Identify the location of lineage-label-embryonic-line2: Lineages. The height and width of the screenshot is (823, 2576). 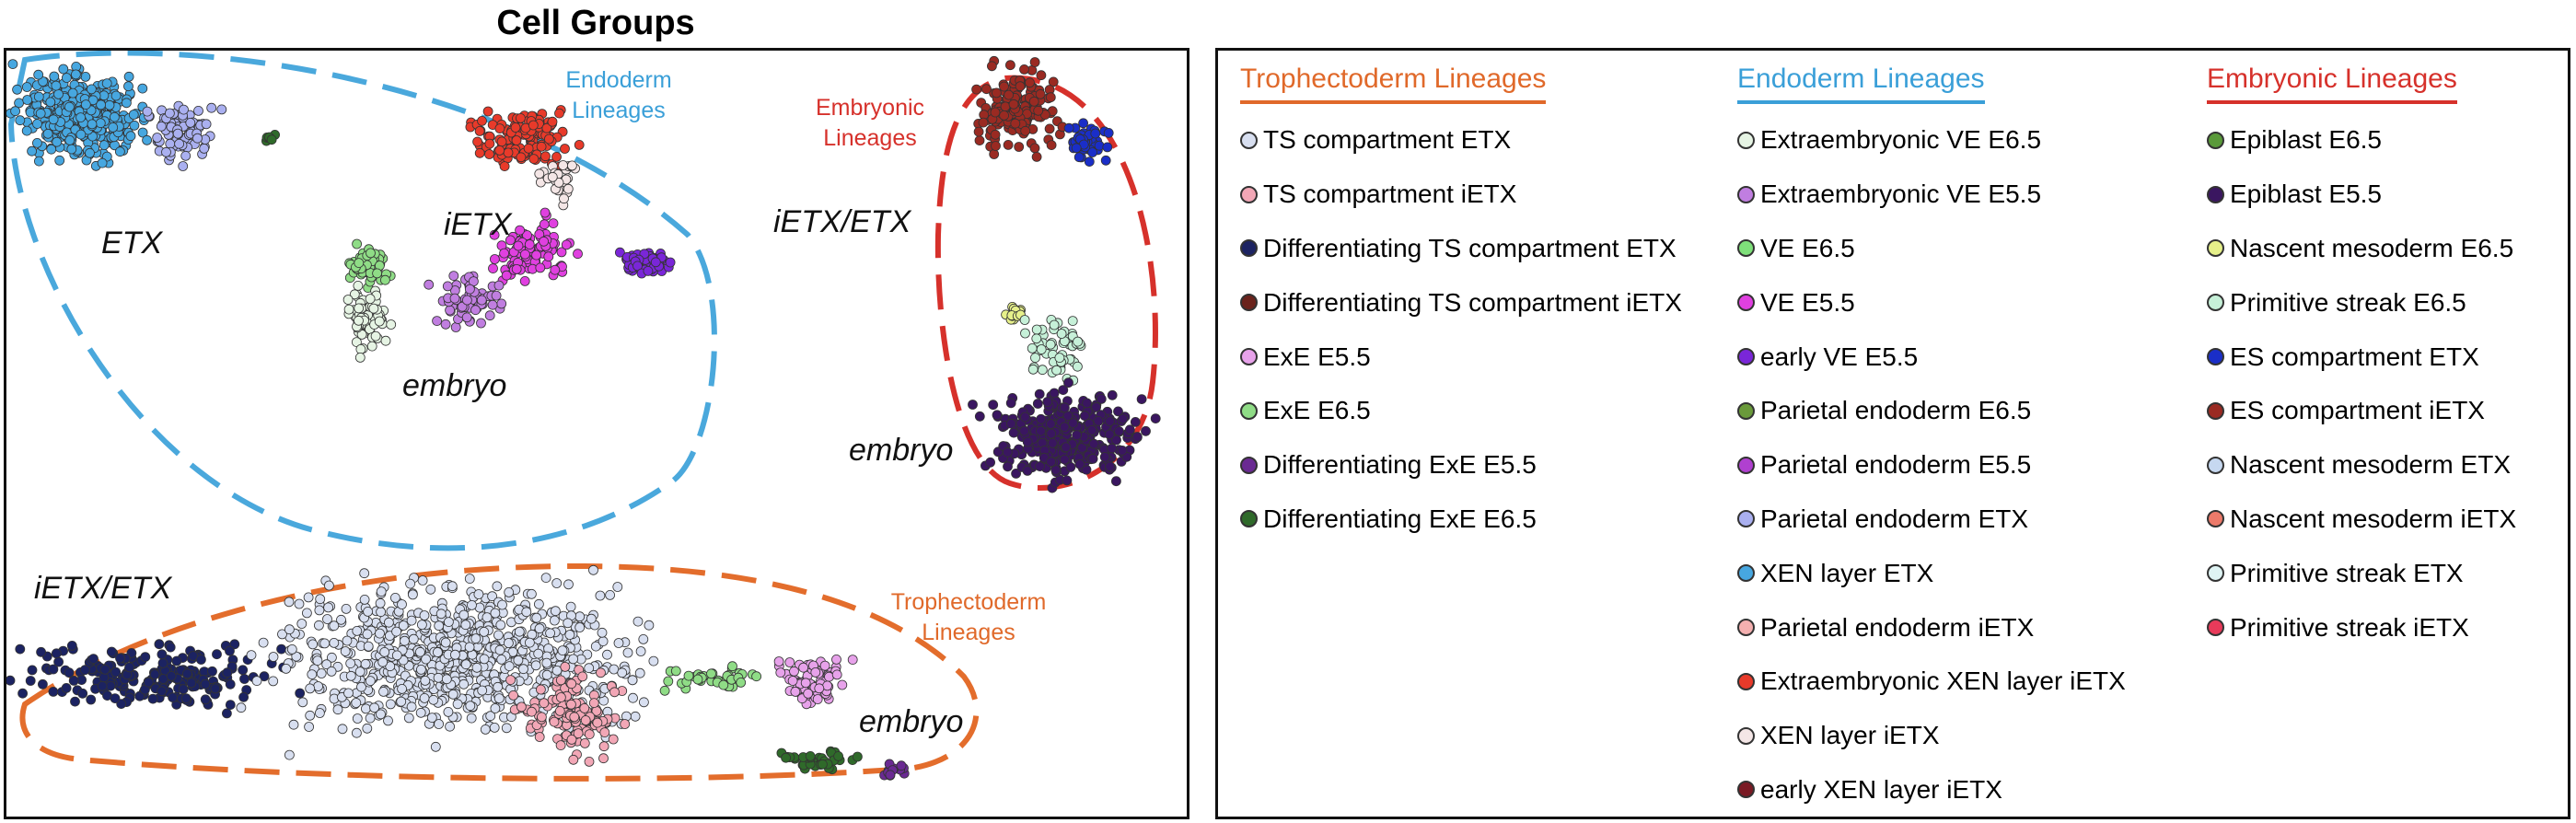
(869, 138).